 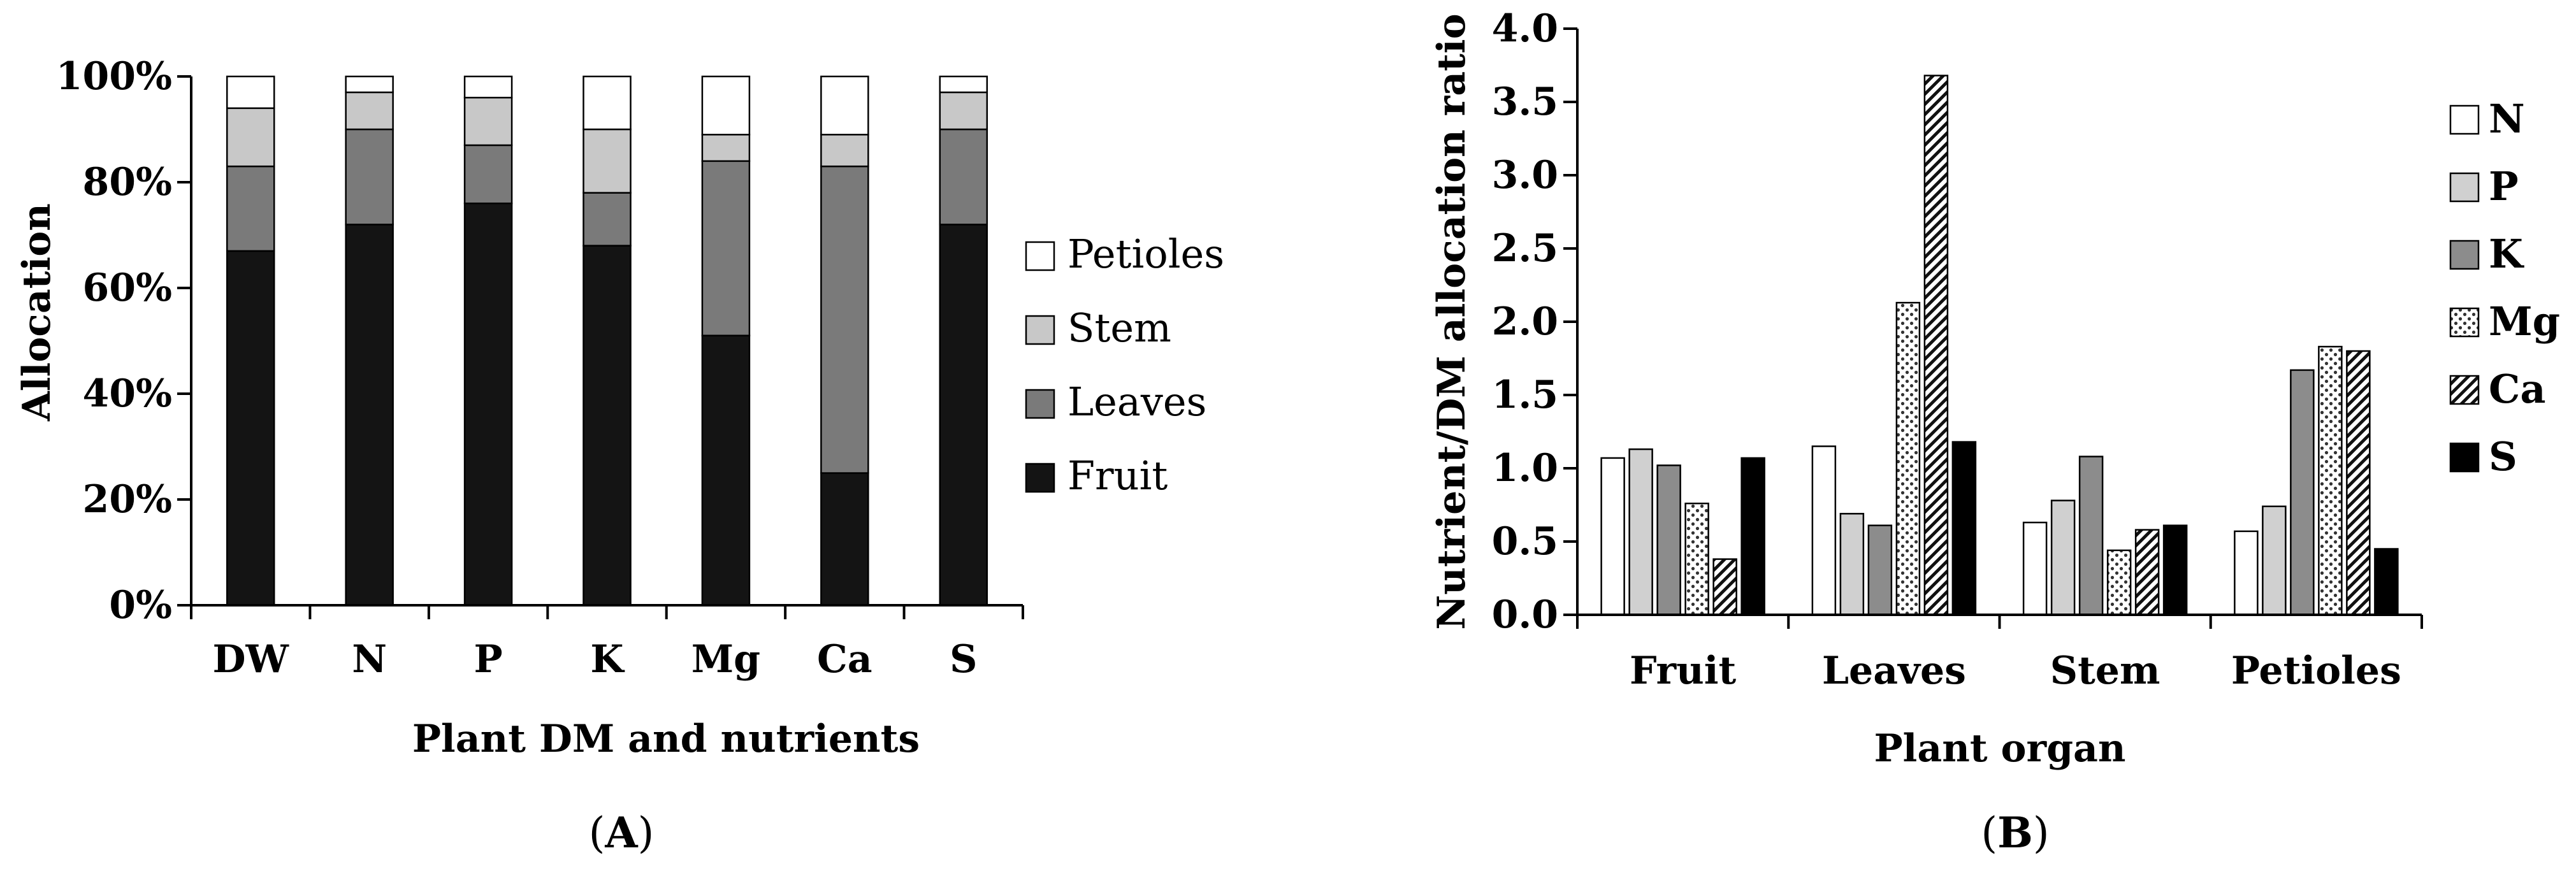 What do you see at coordinates (607, 426) in the screenshot?
I see `panel-a-bar-k-fruit` at bounding box center [607, 426].